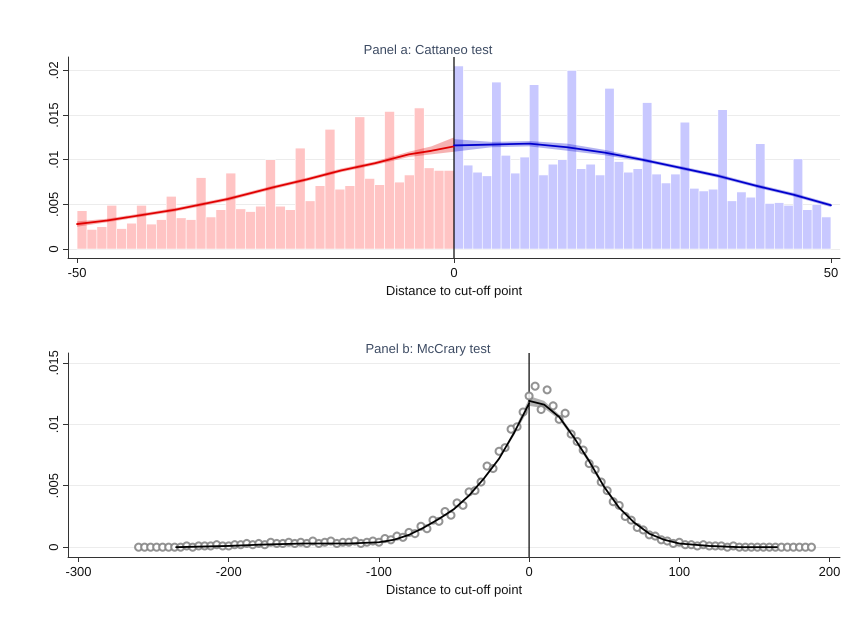 This screenshot has height=625, width=856. Describe the element at coordinates (53, 70) in the screenshot. I see `y-tick-label: .02` at that location.